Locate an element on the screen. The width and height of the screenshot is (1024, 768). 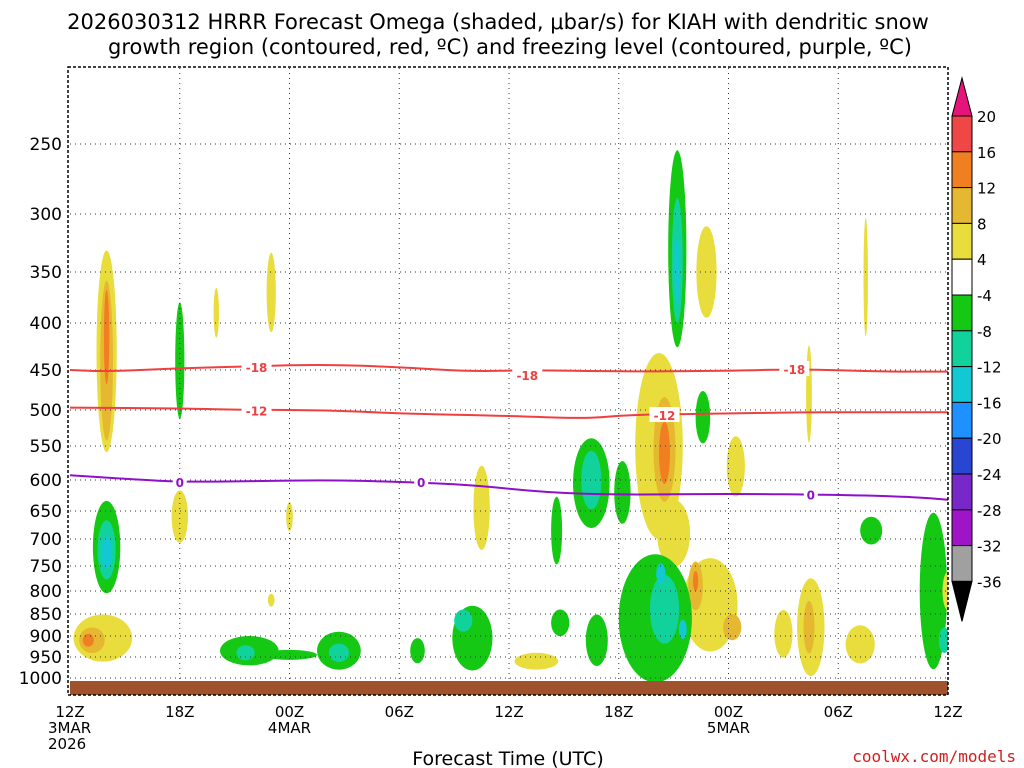
colorbar: 20 16 12 8 4 -4 -8 -12 -16 -20 -24 -28 -32 -36 is located at coordinates (976, 349).